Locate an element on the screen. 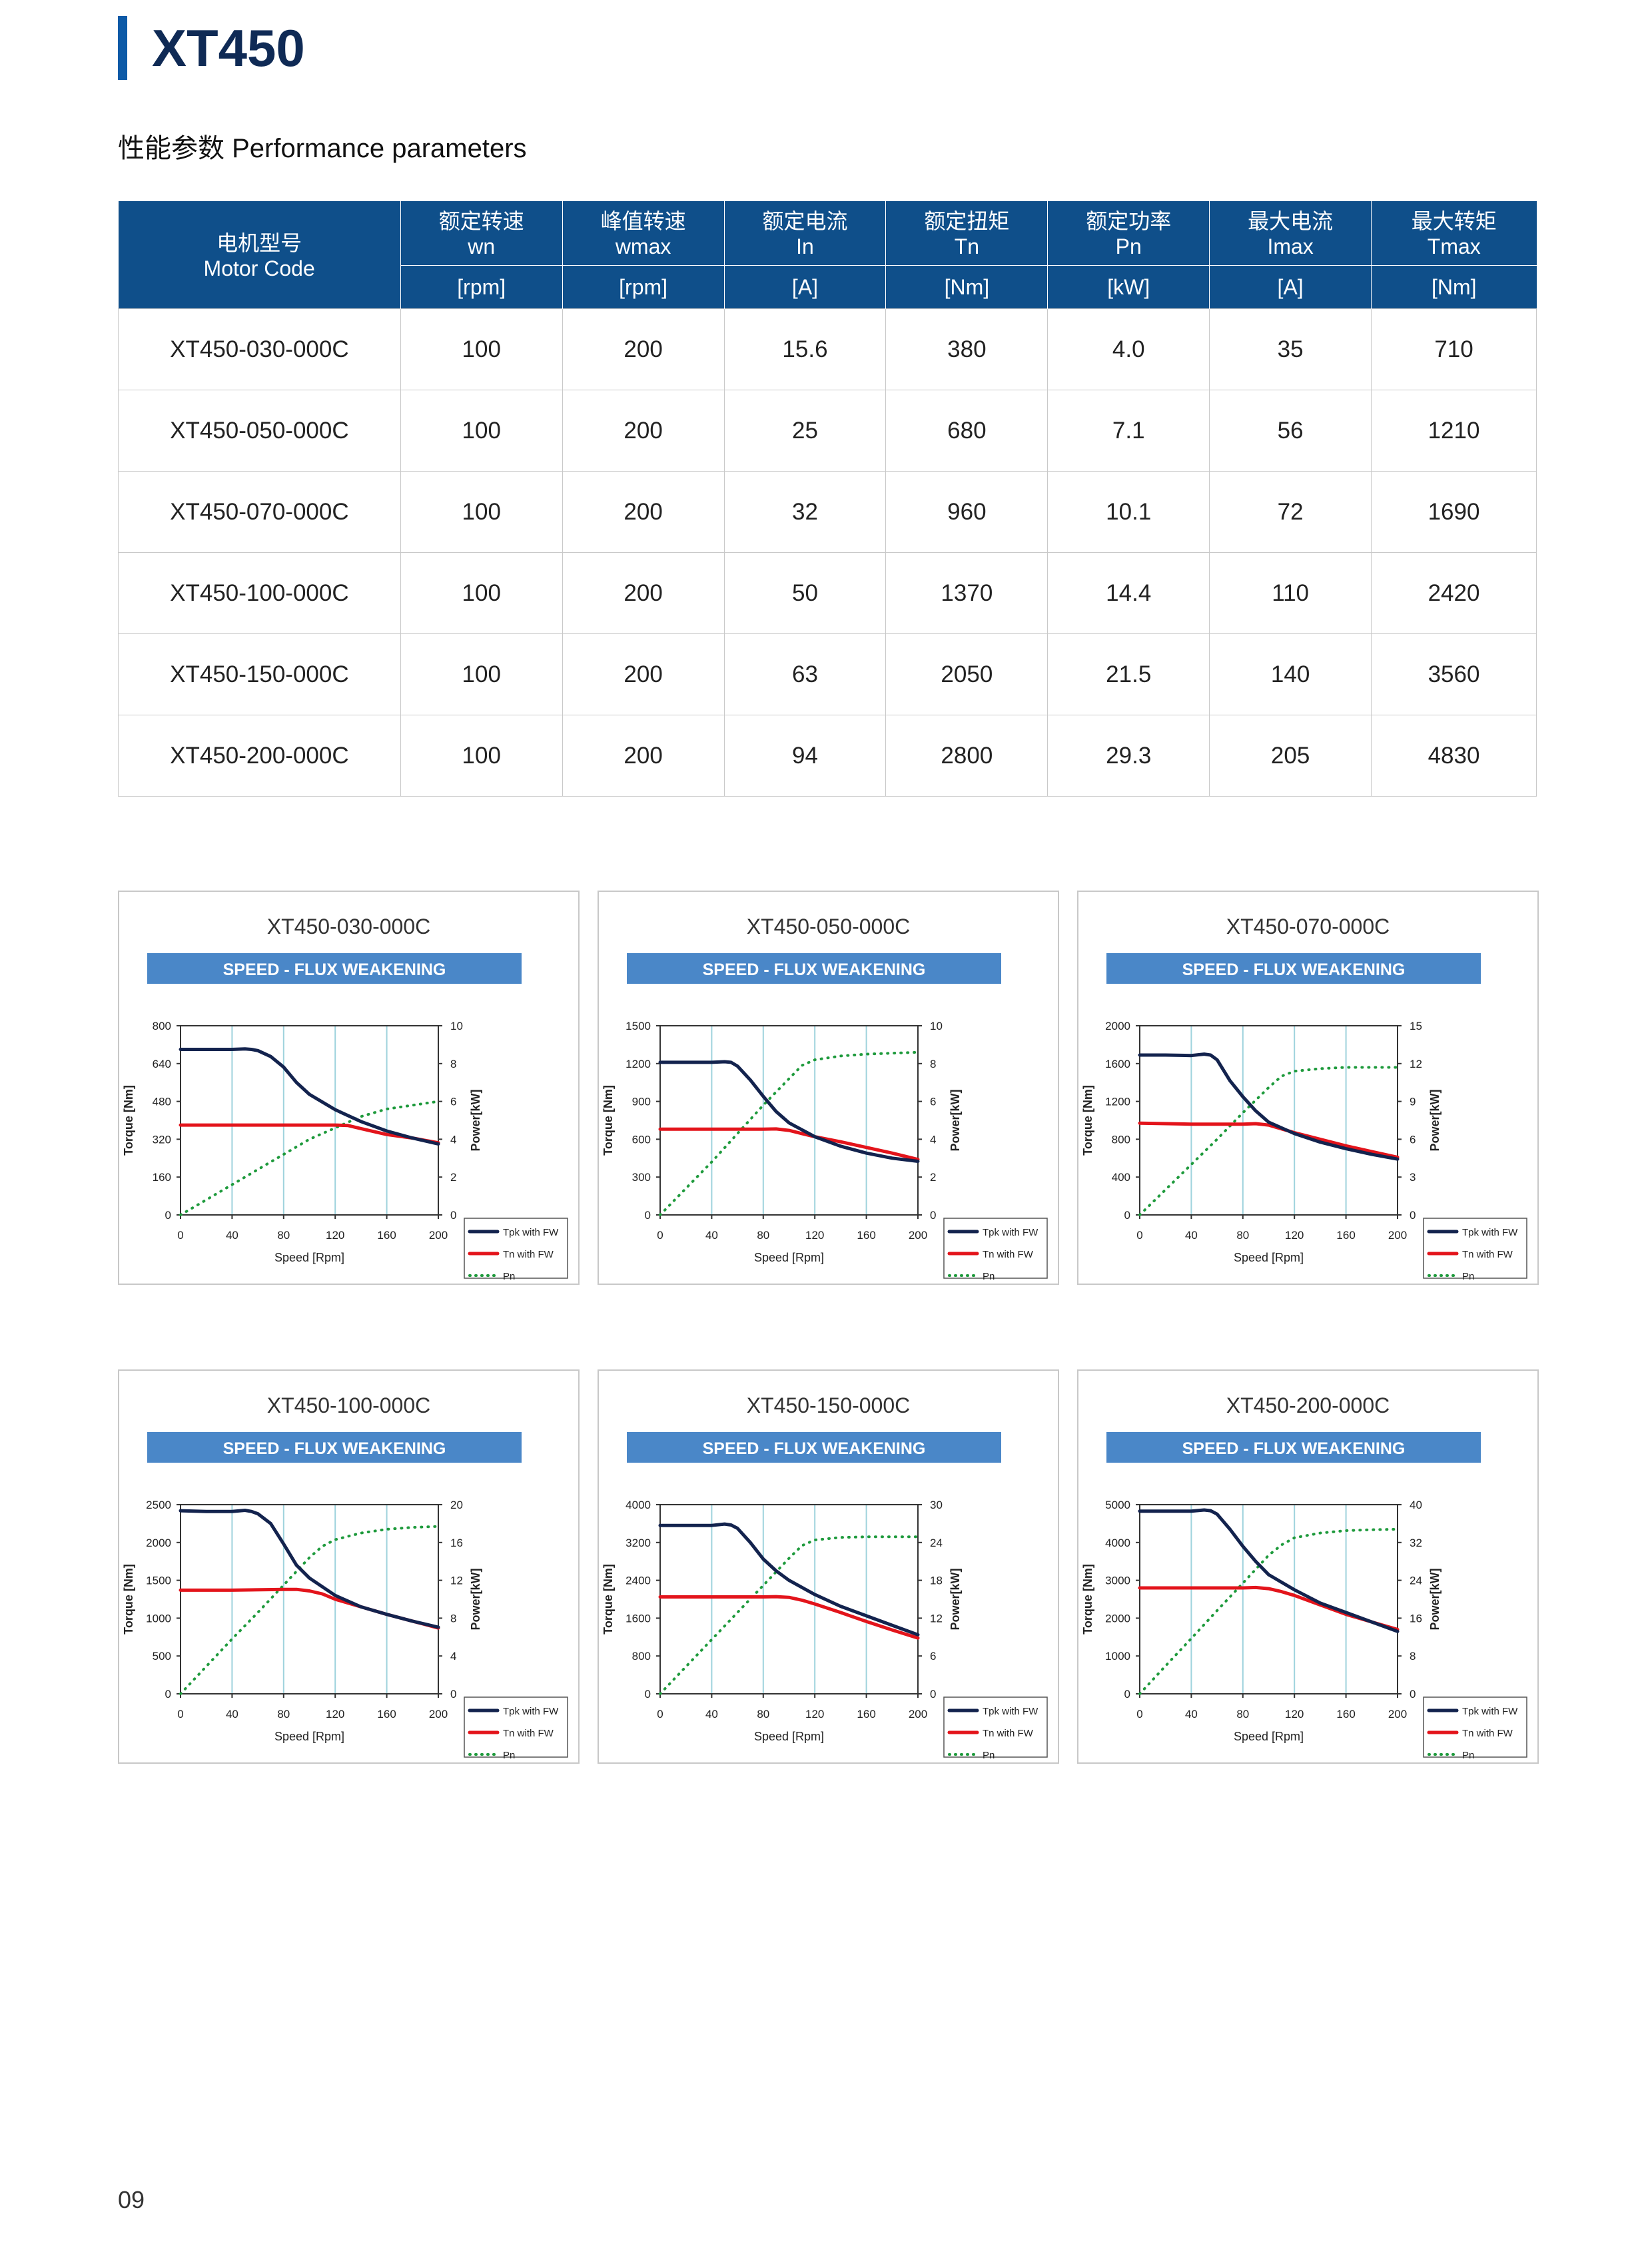 The height and width of the screenshot is (2242, 1652). chart-title: XT450-030-000C is located at coordinates (348, 926).